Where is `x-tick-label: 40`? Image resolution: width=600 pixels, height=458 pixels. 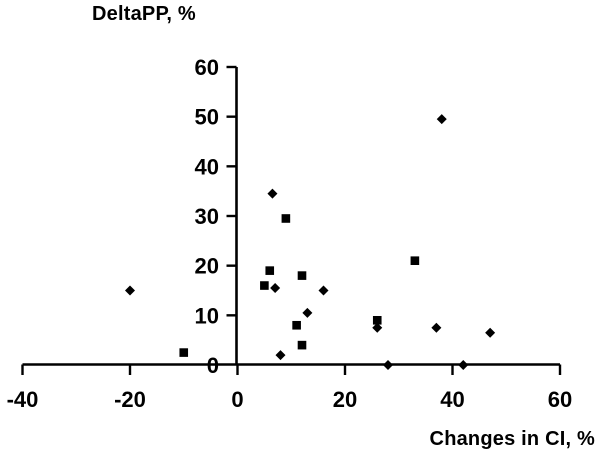
x-tick-label: 40 is located at coordinates (452, 399).